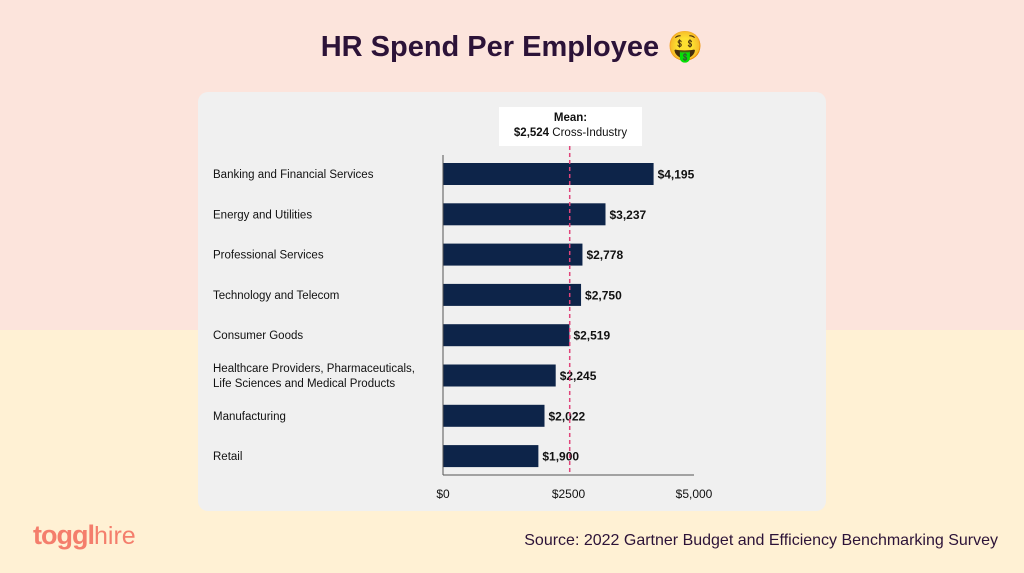 This screenshot has height=573, width=1024. I want to click on category-label: Energy and Utilities, so click(262, 215).